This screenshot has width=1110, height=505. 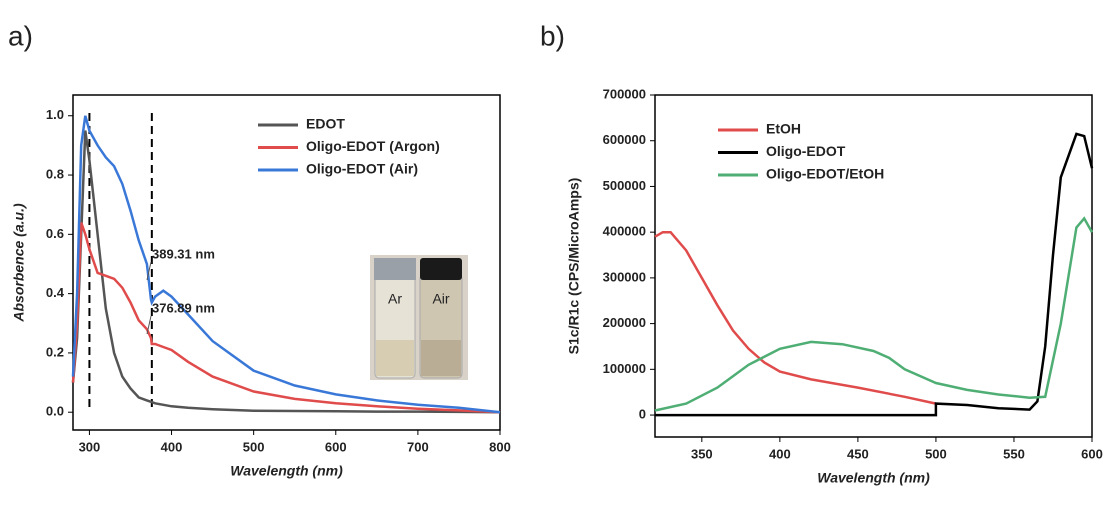 I want to click on y-tick-label: 0.6, so click(x=55, y=233).